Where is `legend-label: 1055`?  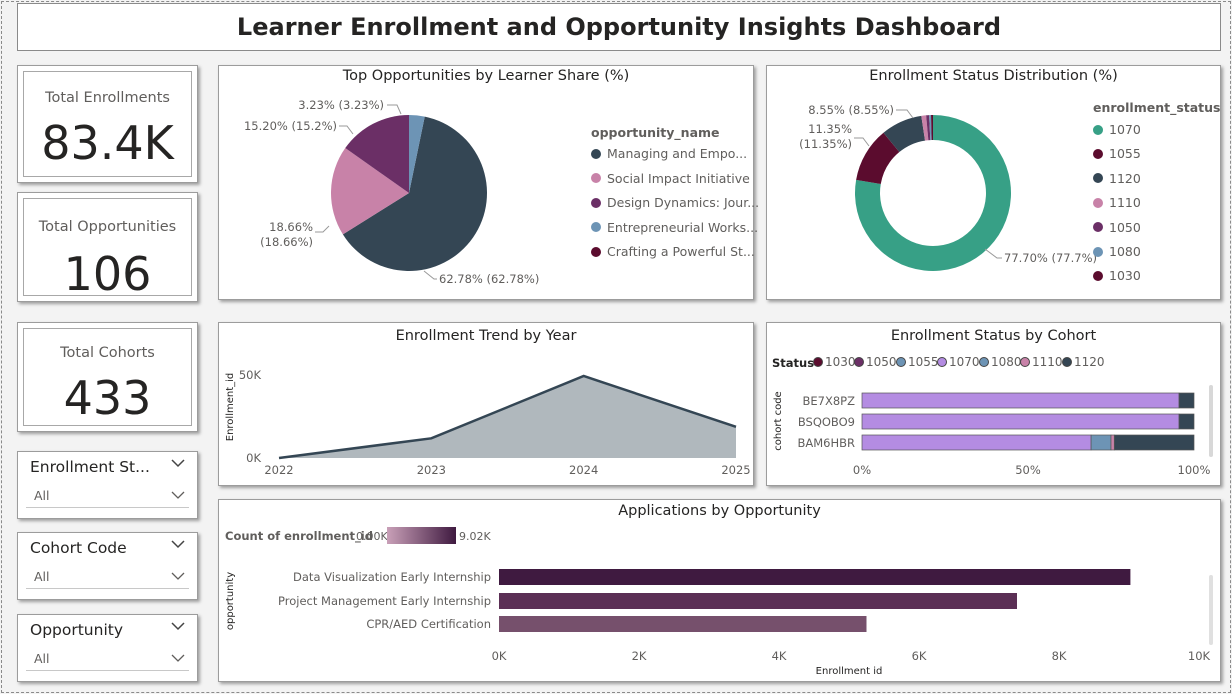
legend-label: 1055 is located at coordinates (1125, 154).